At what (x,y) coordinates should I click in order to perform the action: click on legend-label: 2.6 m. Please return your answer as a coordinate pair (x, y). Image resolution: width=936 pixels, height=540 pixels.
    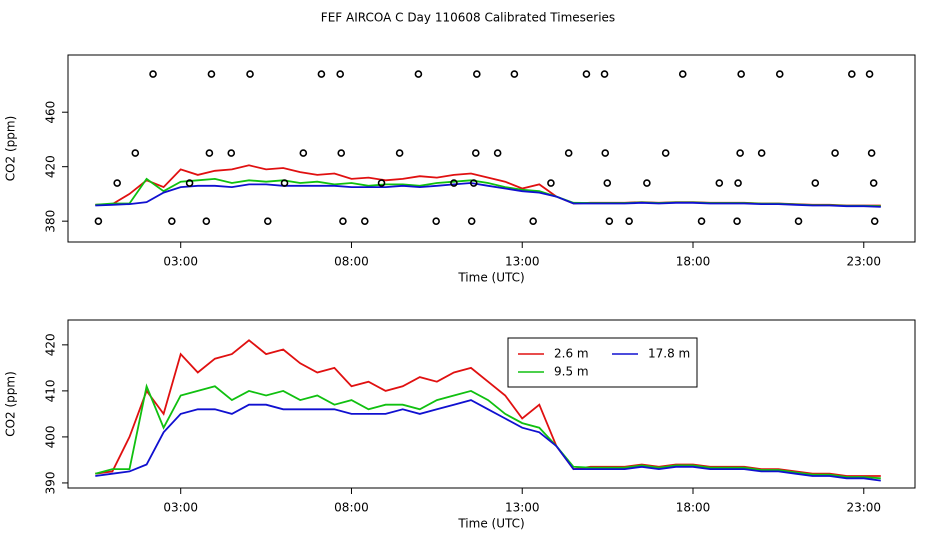
    Looking at the image, I should click on (571, 354).